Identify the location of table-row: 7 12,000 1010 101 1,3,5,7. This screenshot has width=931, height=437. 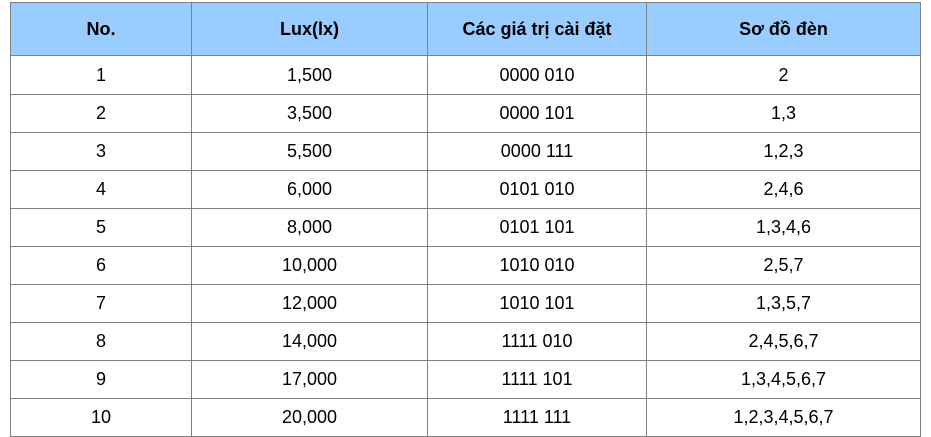
(465, 303).